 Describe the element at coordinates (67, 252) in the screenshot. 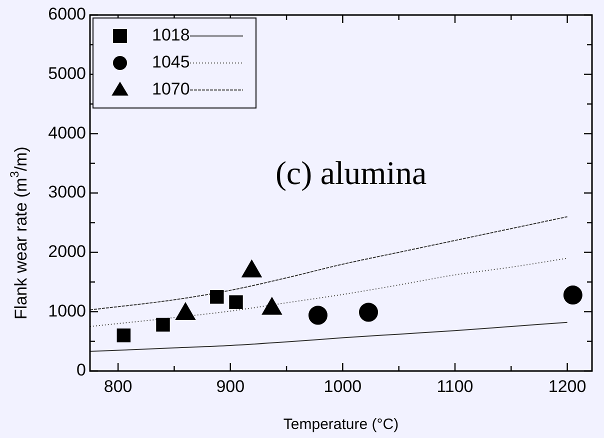

I see `y-tick-label: 2000` at that location.